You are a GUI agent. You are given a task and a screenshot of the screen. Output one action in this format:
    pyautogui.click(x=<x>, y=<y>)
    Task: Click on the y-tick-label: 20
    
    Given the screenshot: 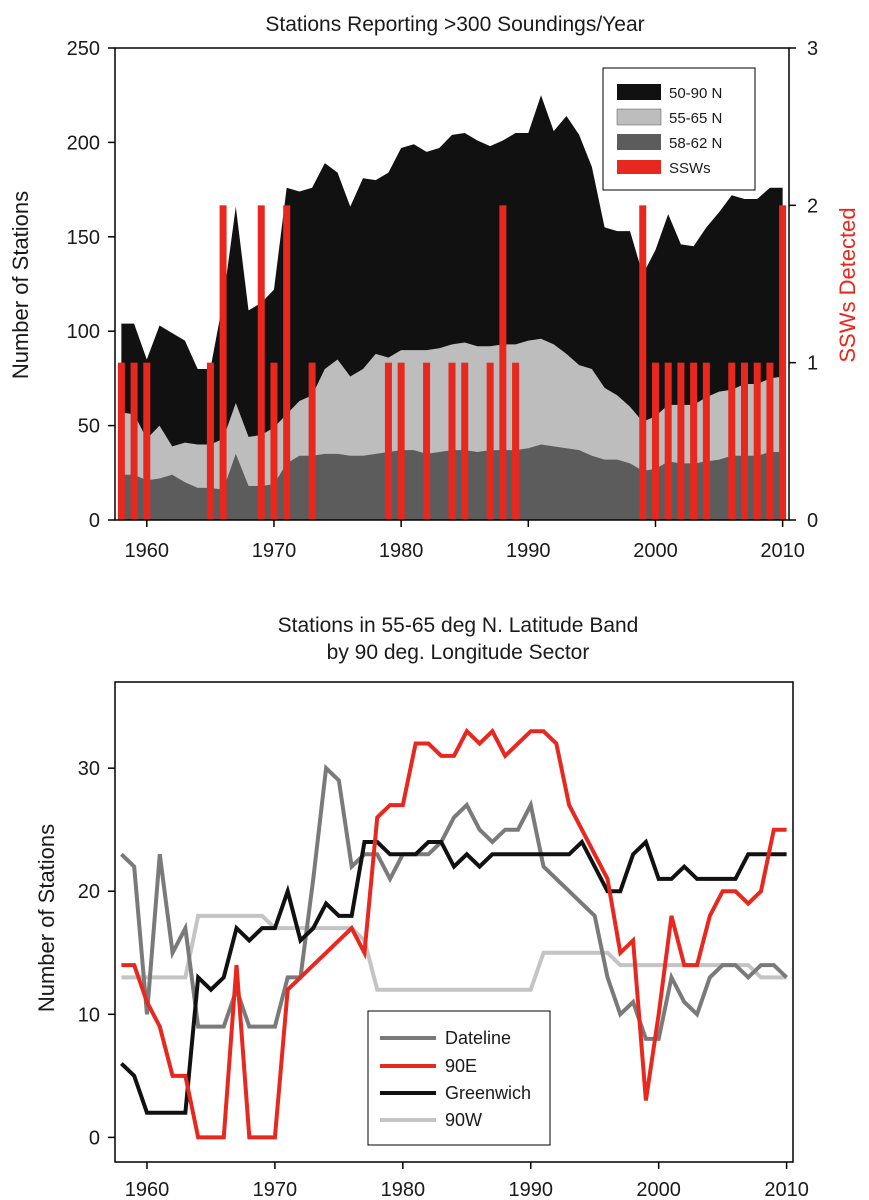 What is the action you would take?
    pyautogui.click(x=89, y=892)
    